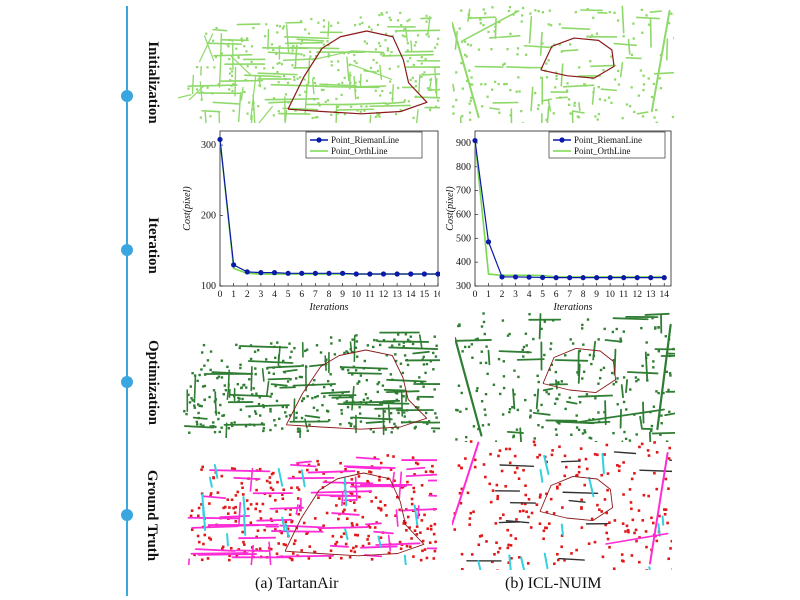  Describe the element at coordinates (297, 583) in the screenshot. I see `caption-tartanair: (a) TartanAir` at that location.